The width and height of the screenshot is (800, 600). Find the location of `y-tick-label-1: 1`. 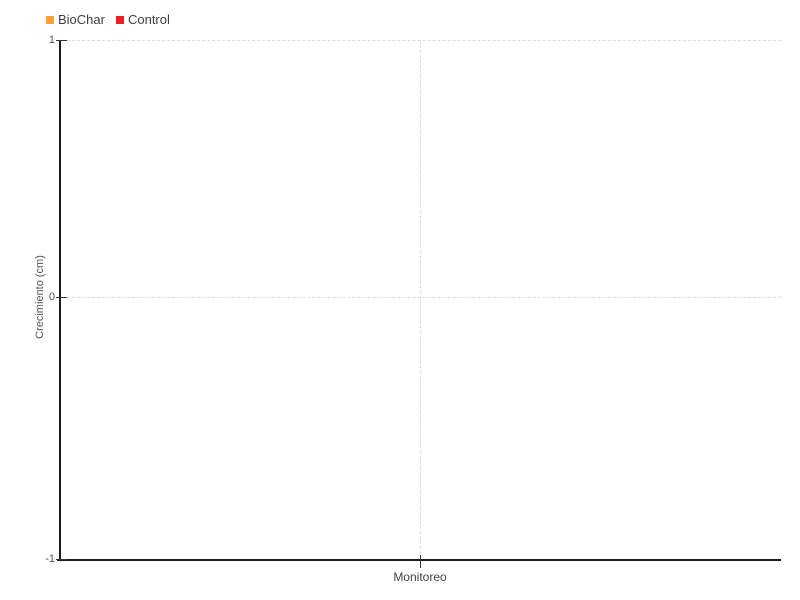

y-tick-label-1: 1 is located at coordinates (51, 40).